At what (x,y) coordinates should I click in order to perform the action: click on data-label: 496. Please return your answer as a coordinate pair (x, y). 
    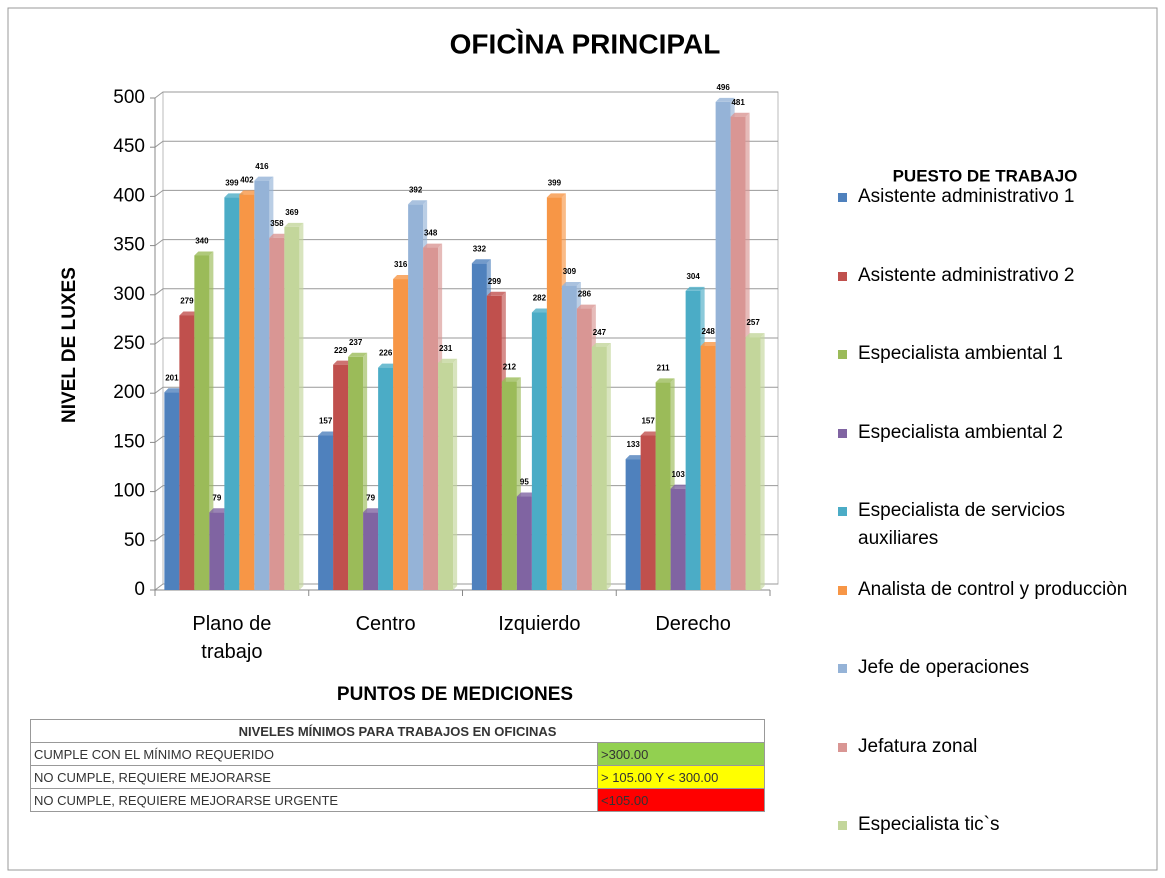
    Looking at the image, I should click on (723, 87).